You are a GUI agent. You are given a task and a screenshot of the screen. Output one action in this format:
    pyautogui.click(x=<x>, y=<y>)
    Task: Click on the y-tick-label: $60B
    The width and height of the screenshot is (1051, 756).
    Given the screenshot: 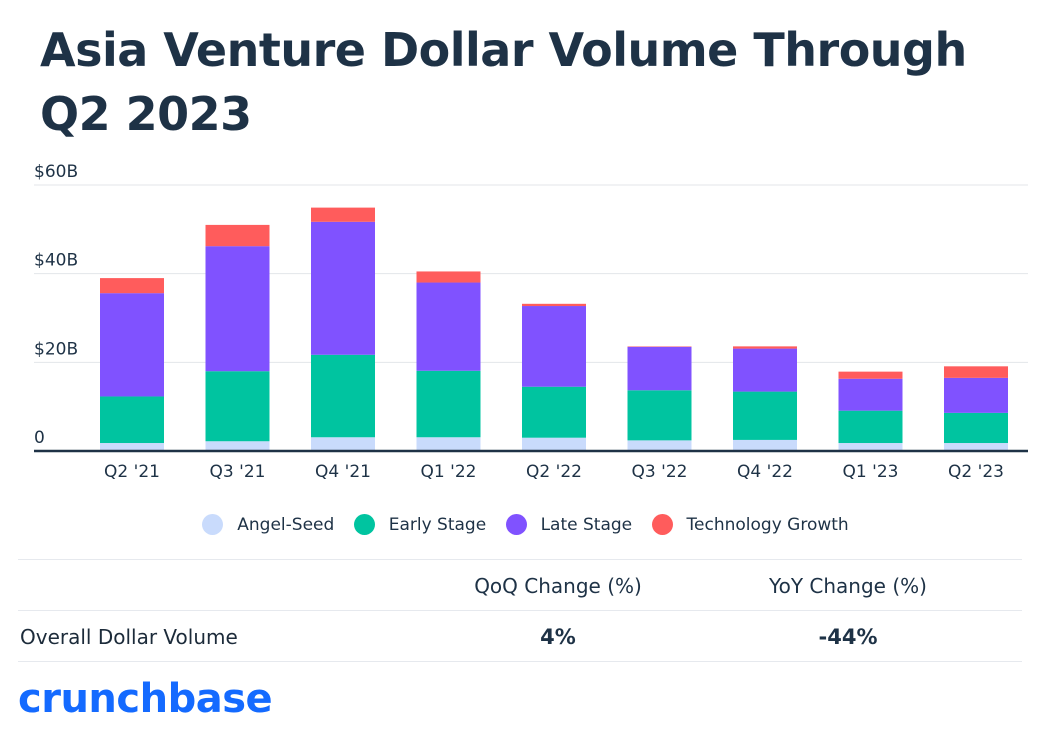 What is the action you would take?
    pyautogui.click(x=56, y=172)
    